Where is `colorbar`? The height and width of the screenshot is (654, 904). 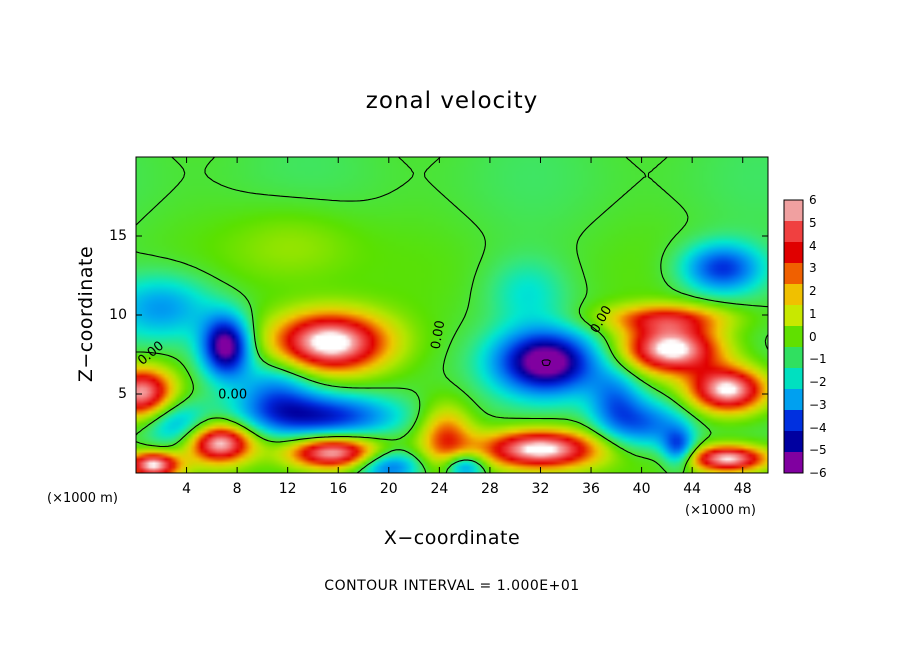
colorbar is located at coordinates (793, 336).